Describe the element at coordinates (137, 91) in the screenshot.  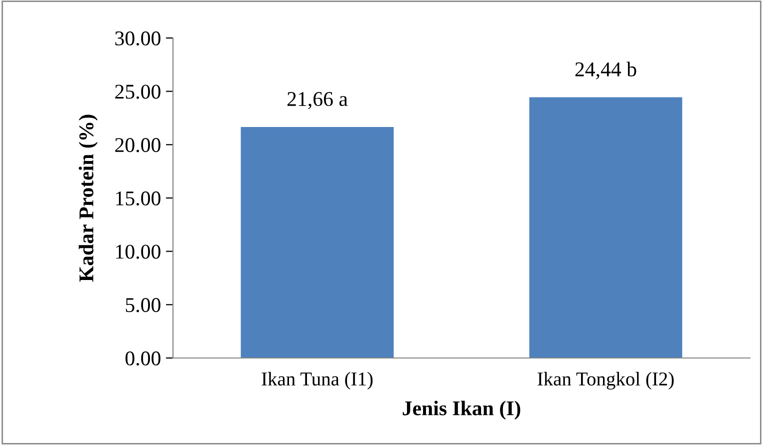
I see `y-tick-label: 25.00` at that location.